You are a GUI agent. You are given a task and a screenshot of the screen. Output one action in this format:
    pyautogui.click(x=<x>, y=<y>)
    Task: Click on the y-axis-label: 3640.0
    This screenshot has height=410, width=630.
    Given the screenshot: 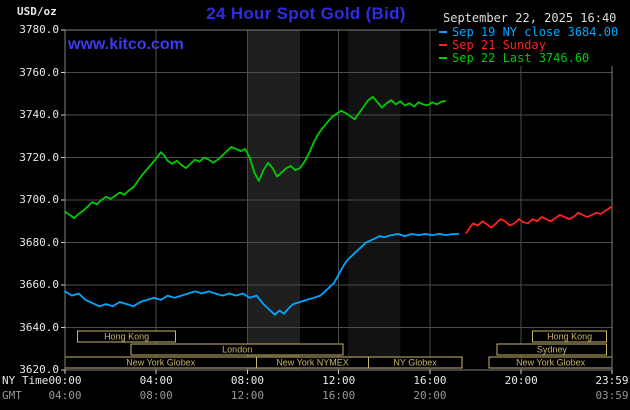 What is the action you would take?
    pyautogui.click(x=39, y=327)
    